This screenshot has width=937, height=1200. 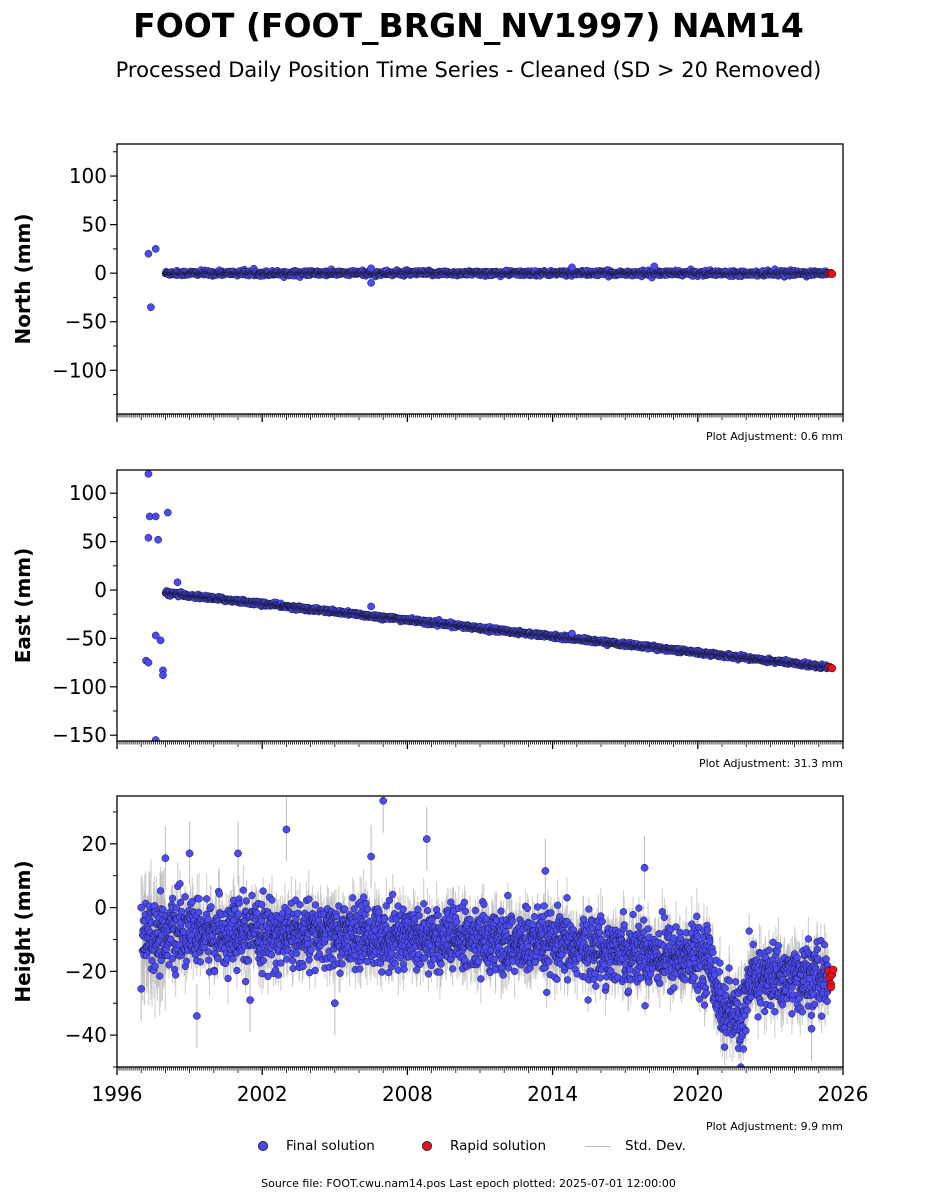 I want to click on y-tick-label: 100, so click(x=88, y=176).